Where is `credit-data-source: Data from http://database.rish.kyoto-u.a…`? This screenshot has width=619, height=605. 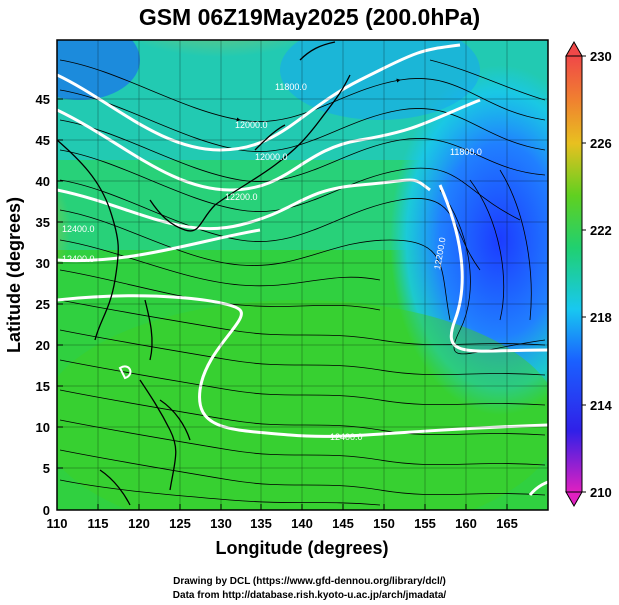
credit-data-source: Data from http://database.rish.kyoto-u.a… is located at coordinates (309, 595).